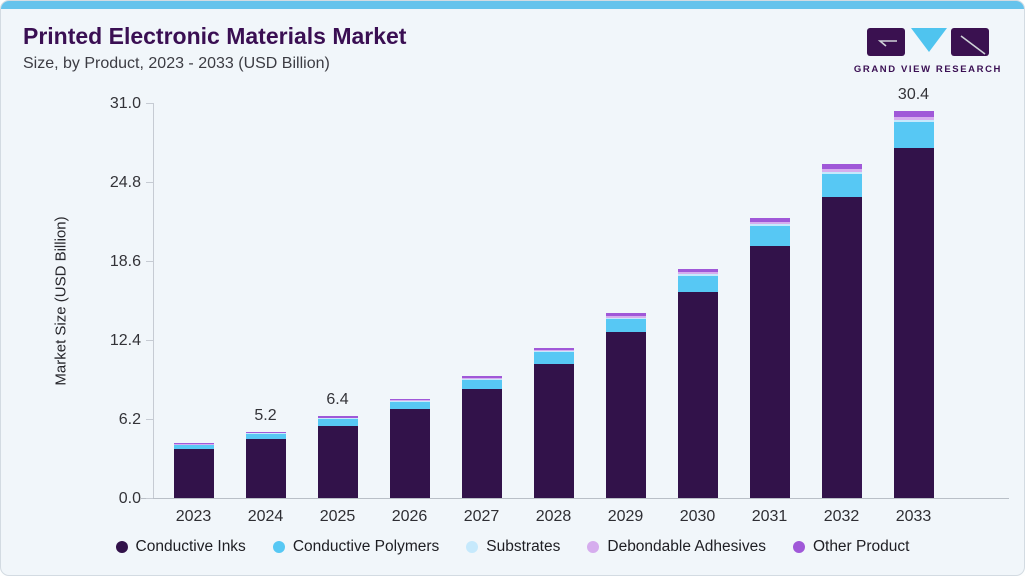  I want to click on legend-label: Debondable Adhesives, so click(686, 546).